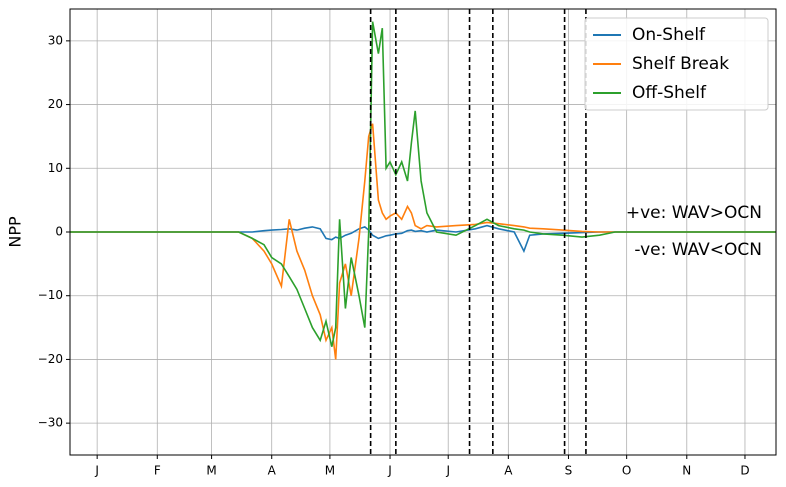 The height and width of the screenshot is (487, 786). Describe the element at coordinates (669, 93) in the screenshot. I see `legend-label: Off-Shelf` at that location.